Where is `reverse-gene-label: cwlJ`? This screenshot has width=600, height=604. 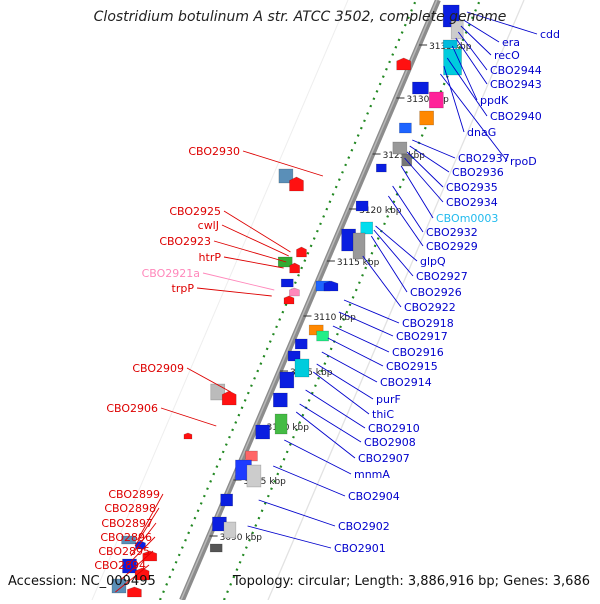
reverse-gene-label: cwlJ is located at coordinates (208, 225).